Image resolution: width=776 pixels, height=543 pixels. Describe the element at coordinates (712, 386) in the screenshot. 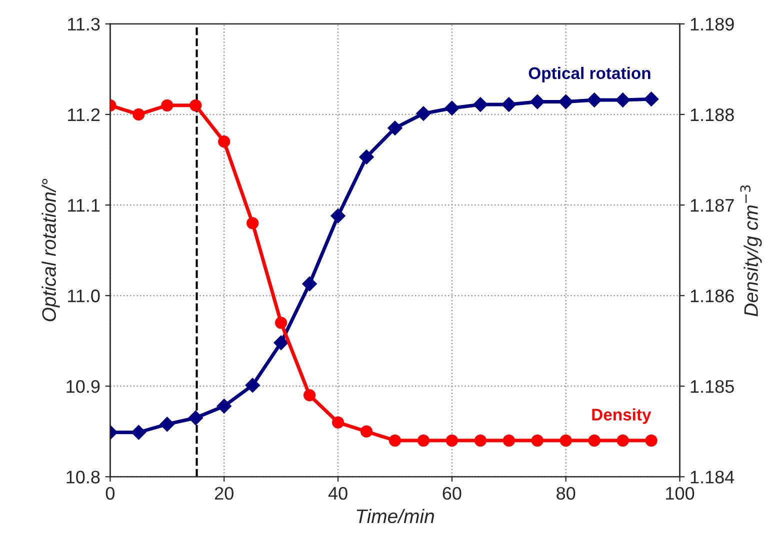

I see `y2-tick-label: 1.185` at that location.